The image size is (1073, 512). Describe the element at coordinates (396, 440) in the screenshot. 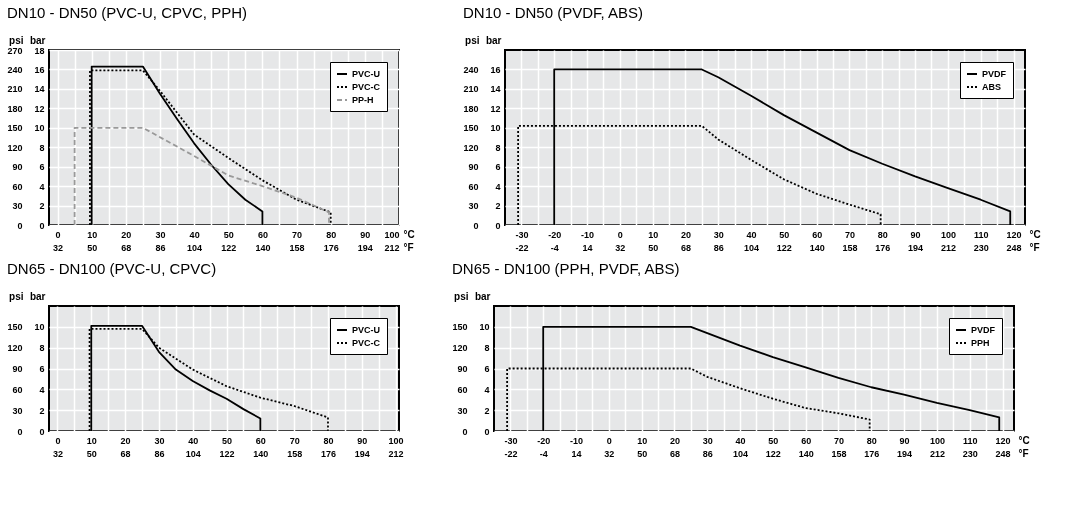

I see `x-tick-label: 100` at that location.